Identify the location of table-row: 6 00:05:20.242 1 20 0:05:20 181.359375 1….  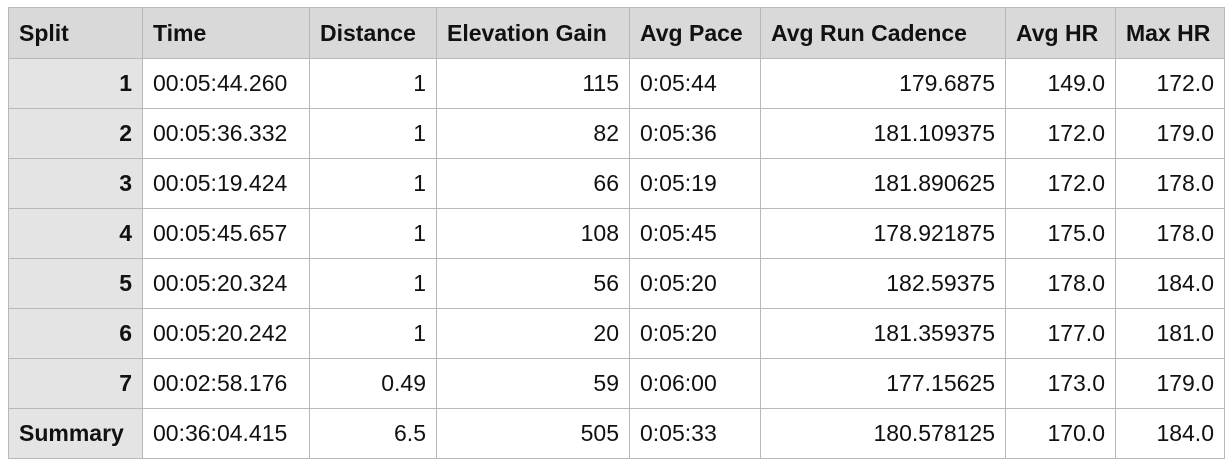
(616, 333).